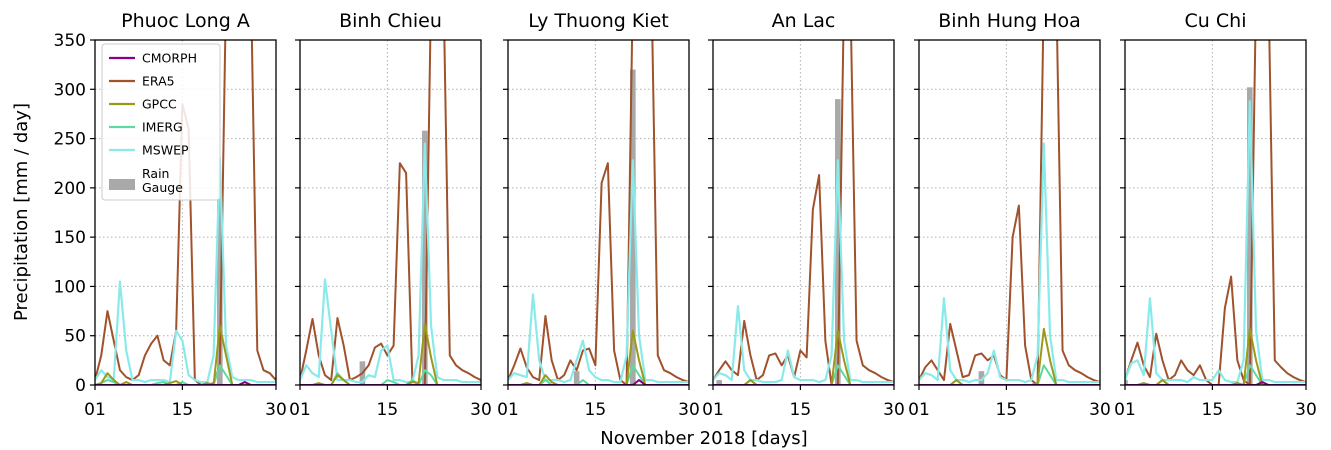 This screenshot has width=1331, height=450. Describe the element at coordinates (169, 58) in the screenshot. I see `legend-label: CMORPH` at that location.